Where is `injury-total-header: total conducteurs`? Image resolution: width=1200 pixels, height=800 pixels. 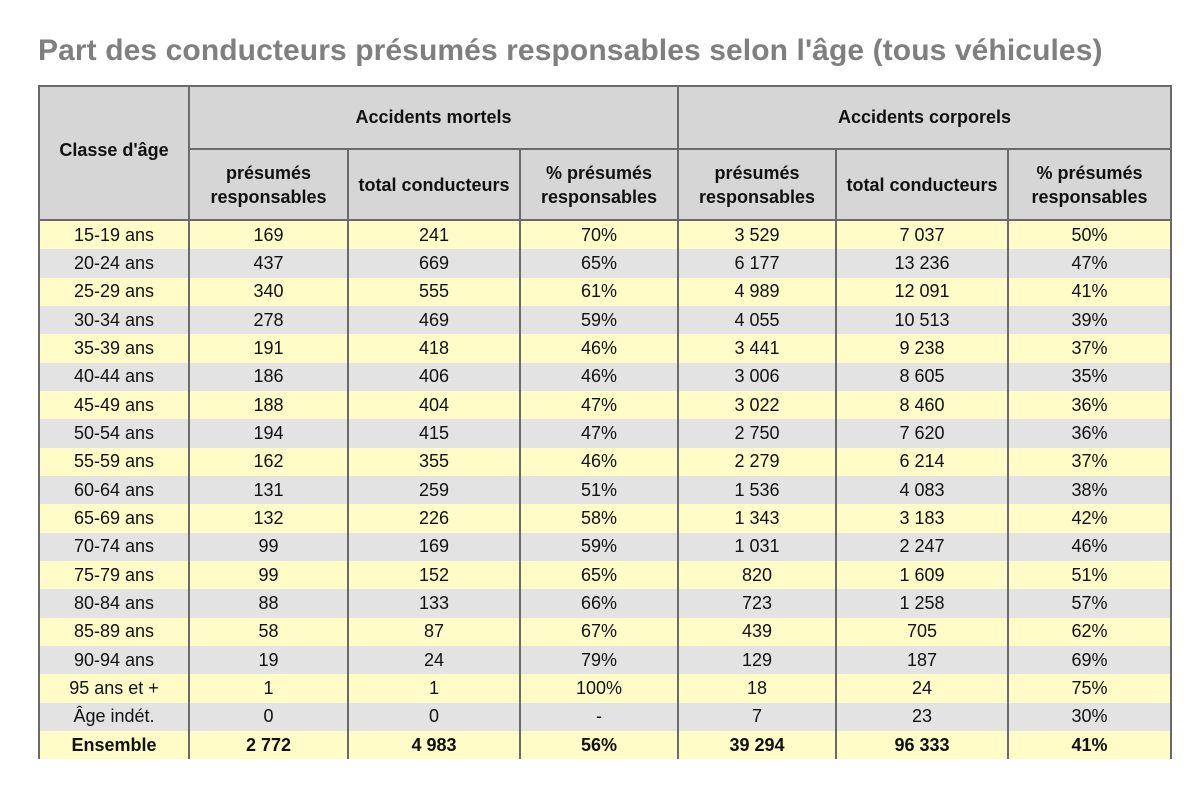 injury-total-header: total conducteurs is located at coordinates (922, 185).